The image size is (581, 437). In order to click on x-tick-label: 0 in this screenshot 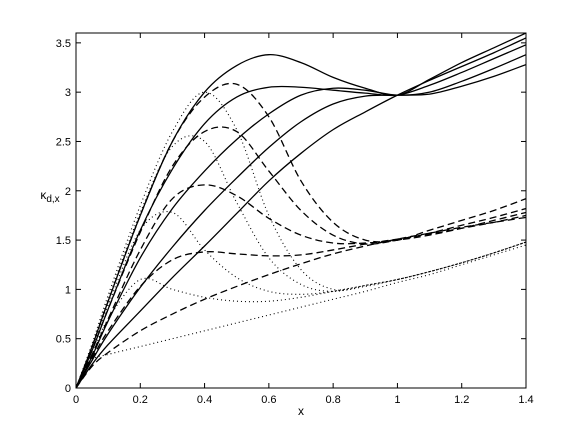, I will do `click(76, 400)`.